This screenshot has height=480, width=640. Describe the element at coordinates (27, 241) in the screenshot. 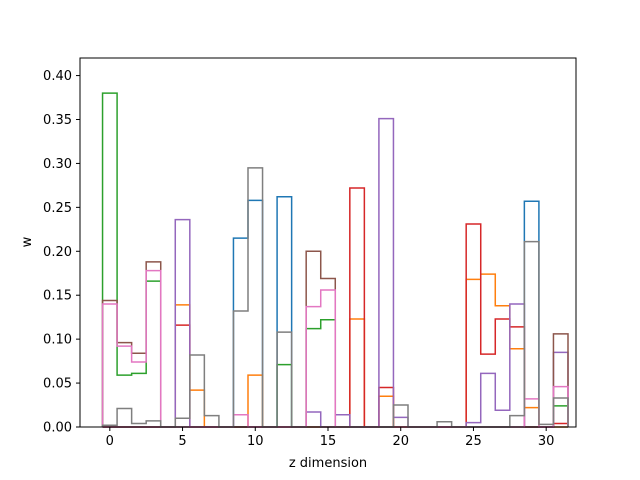

I see `y-axis-label: w` at that location.